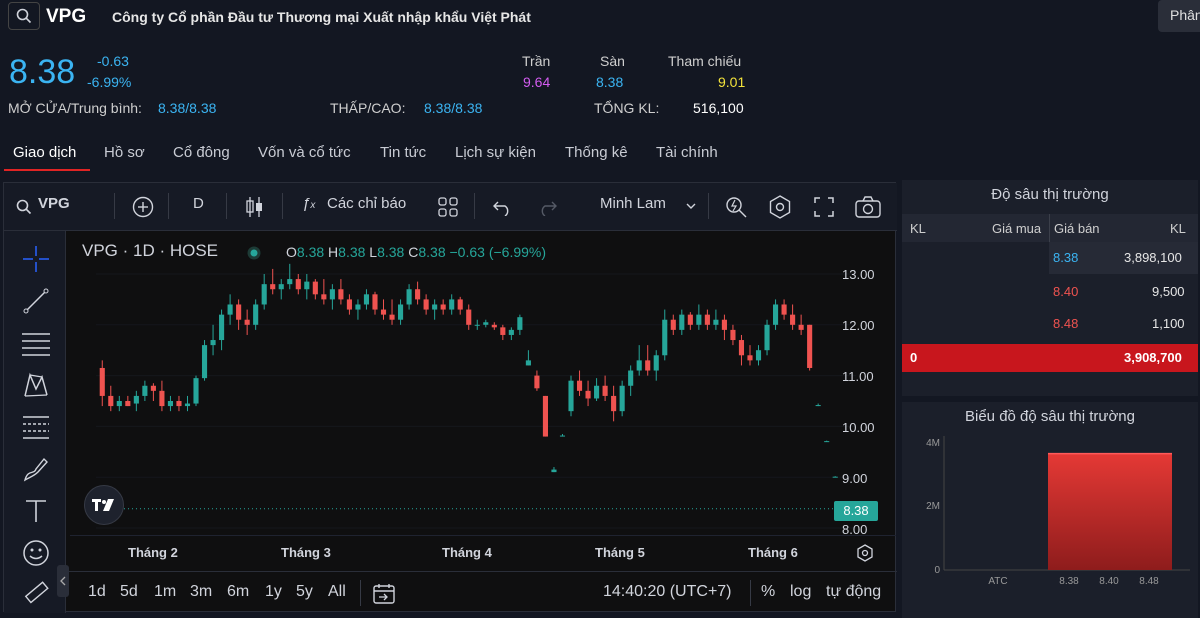 The height and width of the screenshot is (618, 1200). Describe the element at coordinates (201, 591) in the screenshot. I see `range-3m: 3m` at that location.